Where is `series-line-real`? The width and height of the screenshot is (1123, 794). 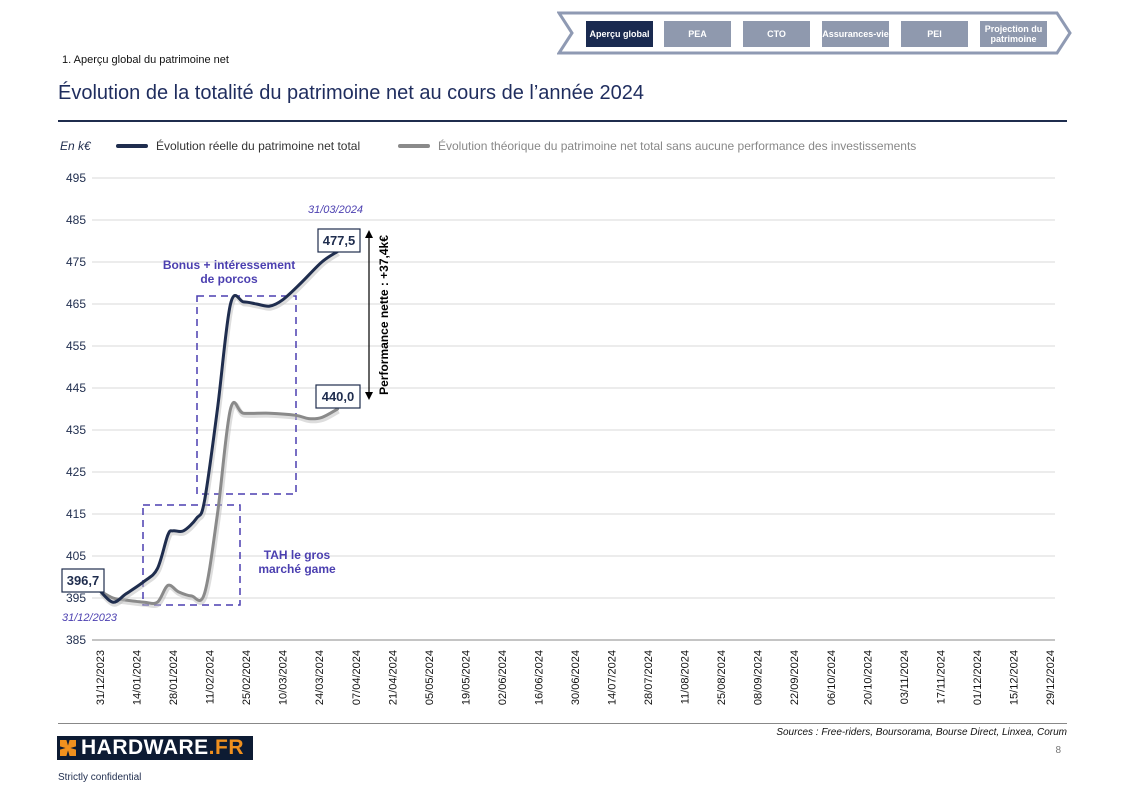 series-line-real is located at coordinates (218, 427).